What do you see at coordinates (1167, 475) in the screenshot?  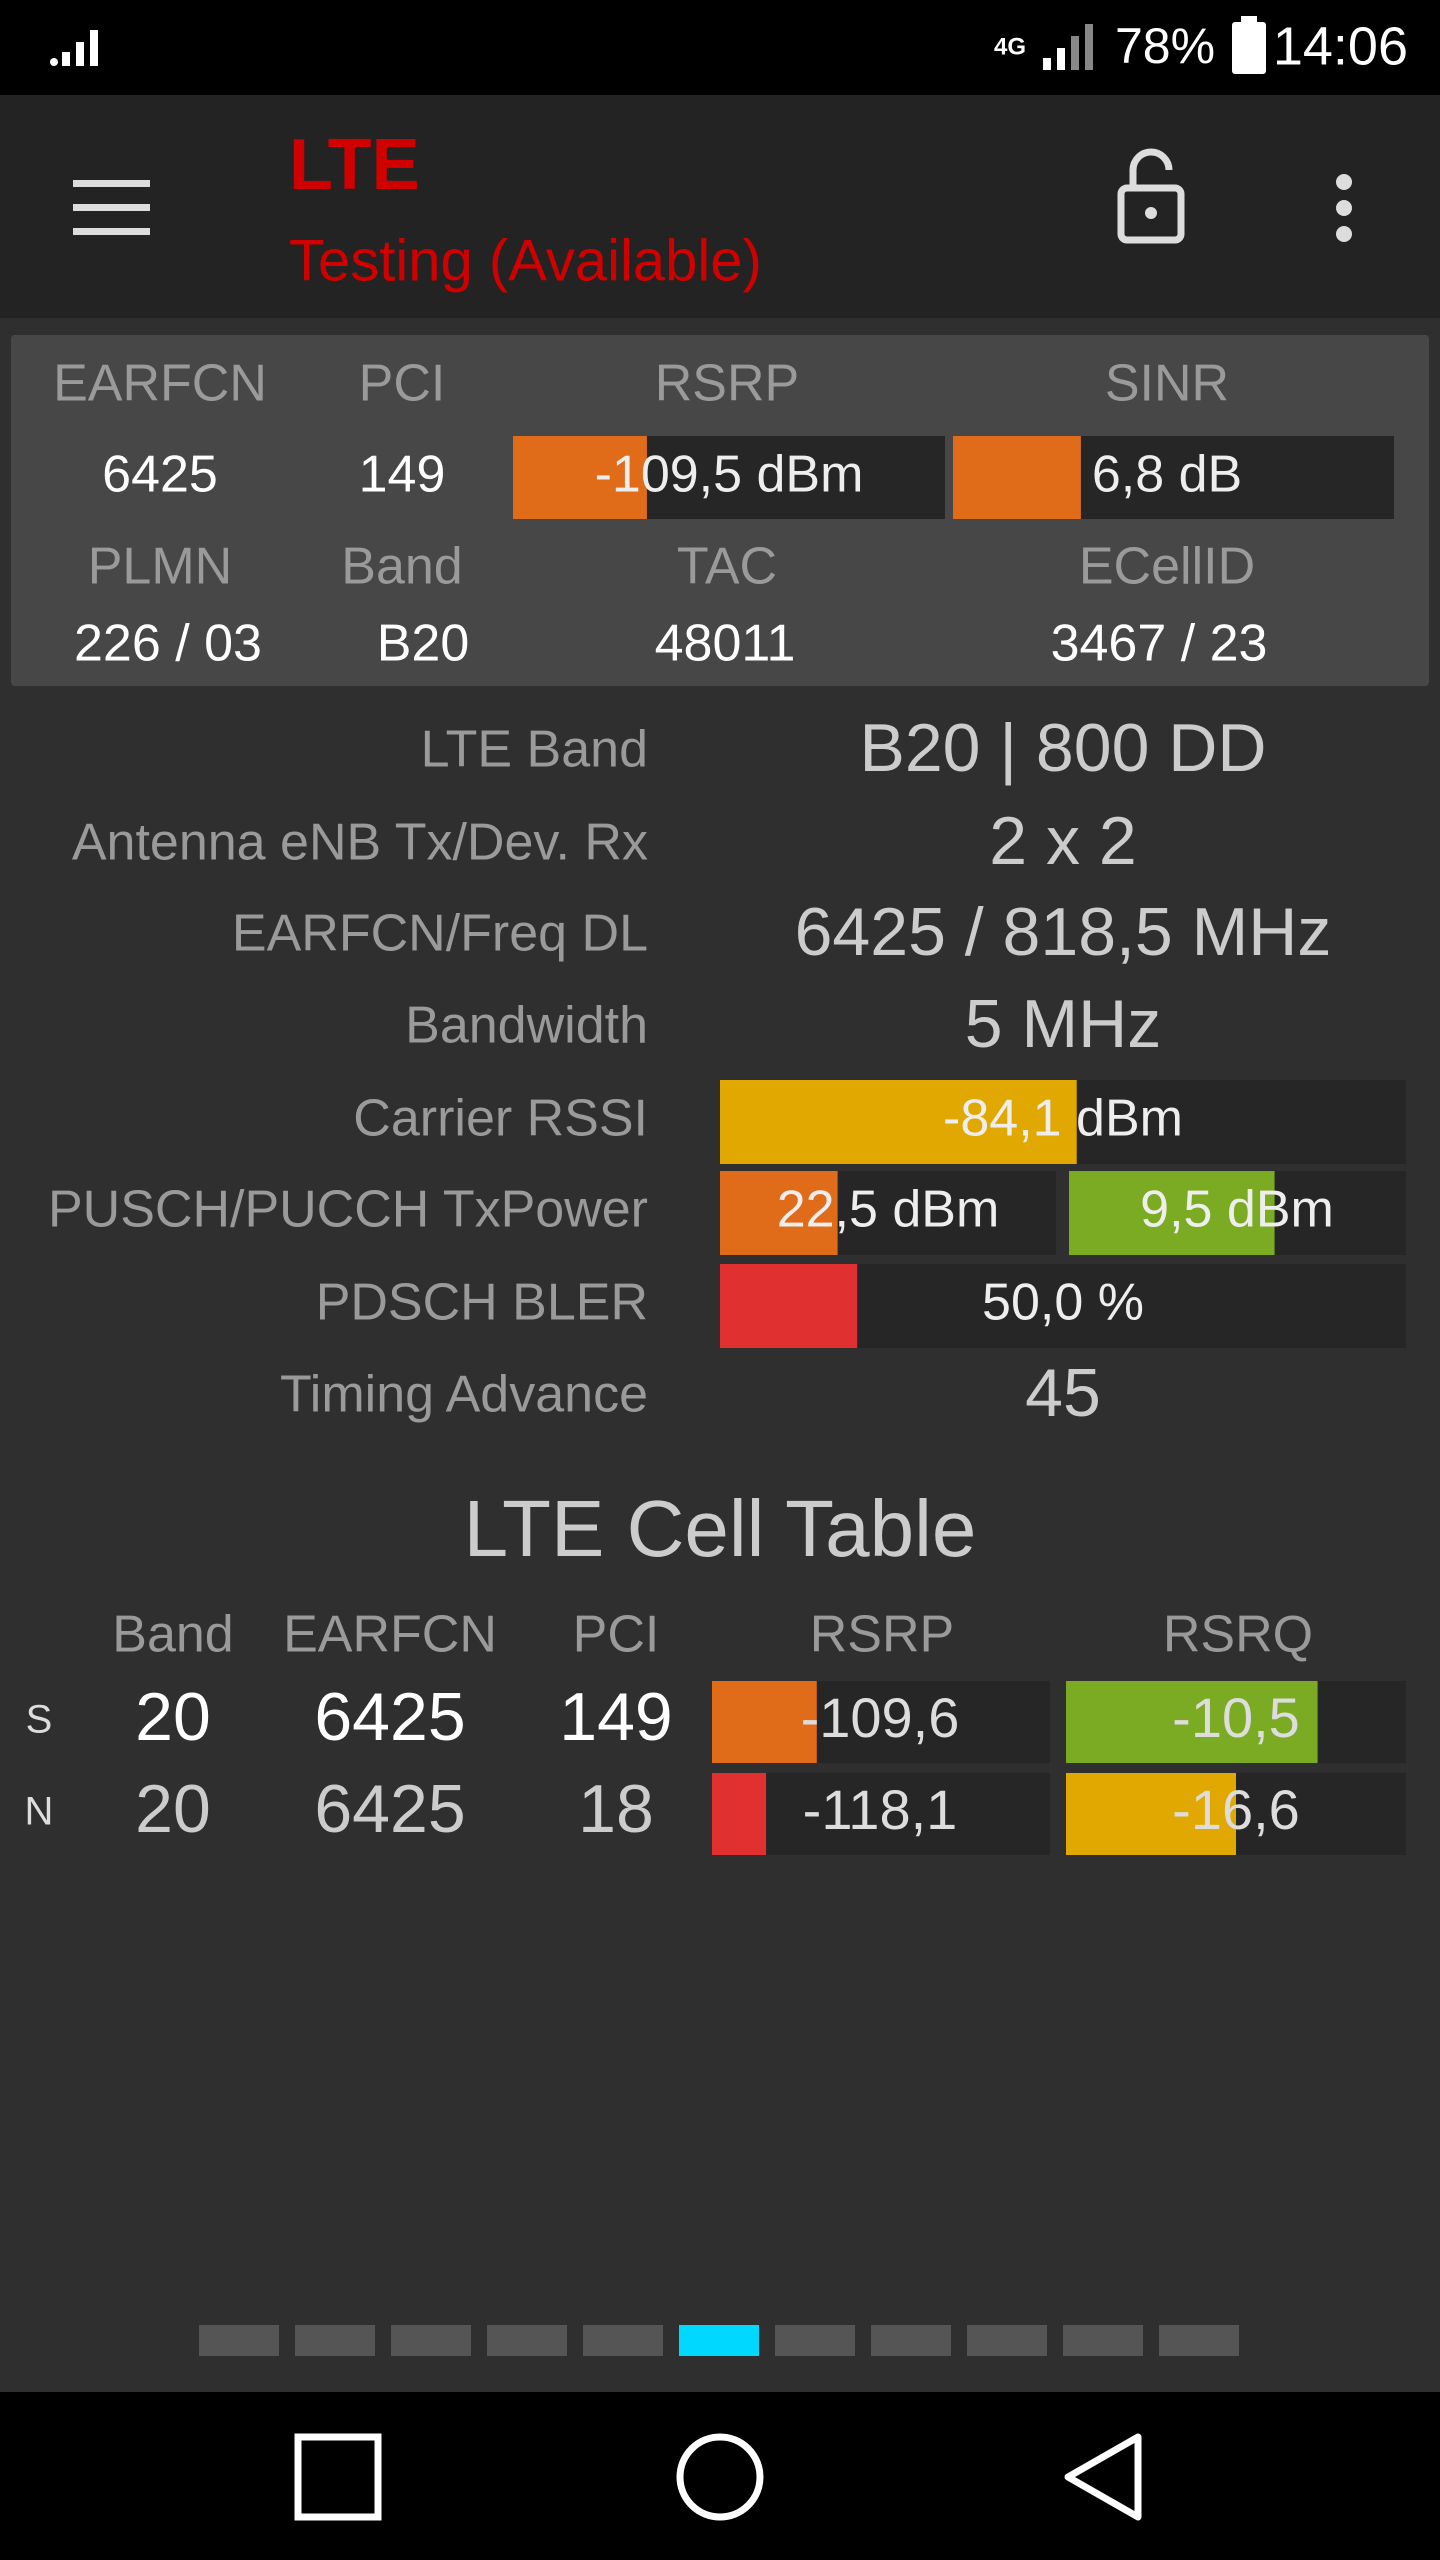 I see `summary-value: 6,8 dB` at bounding box center [1167, 475].